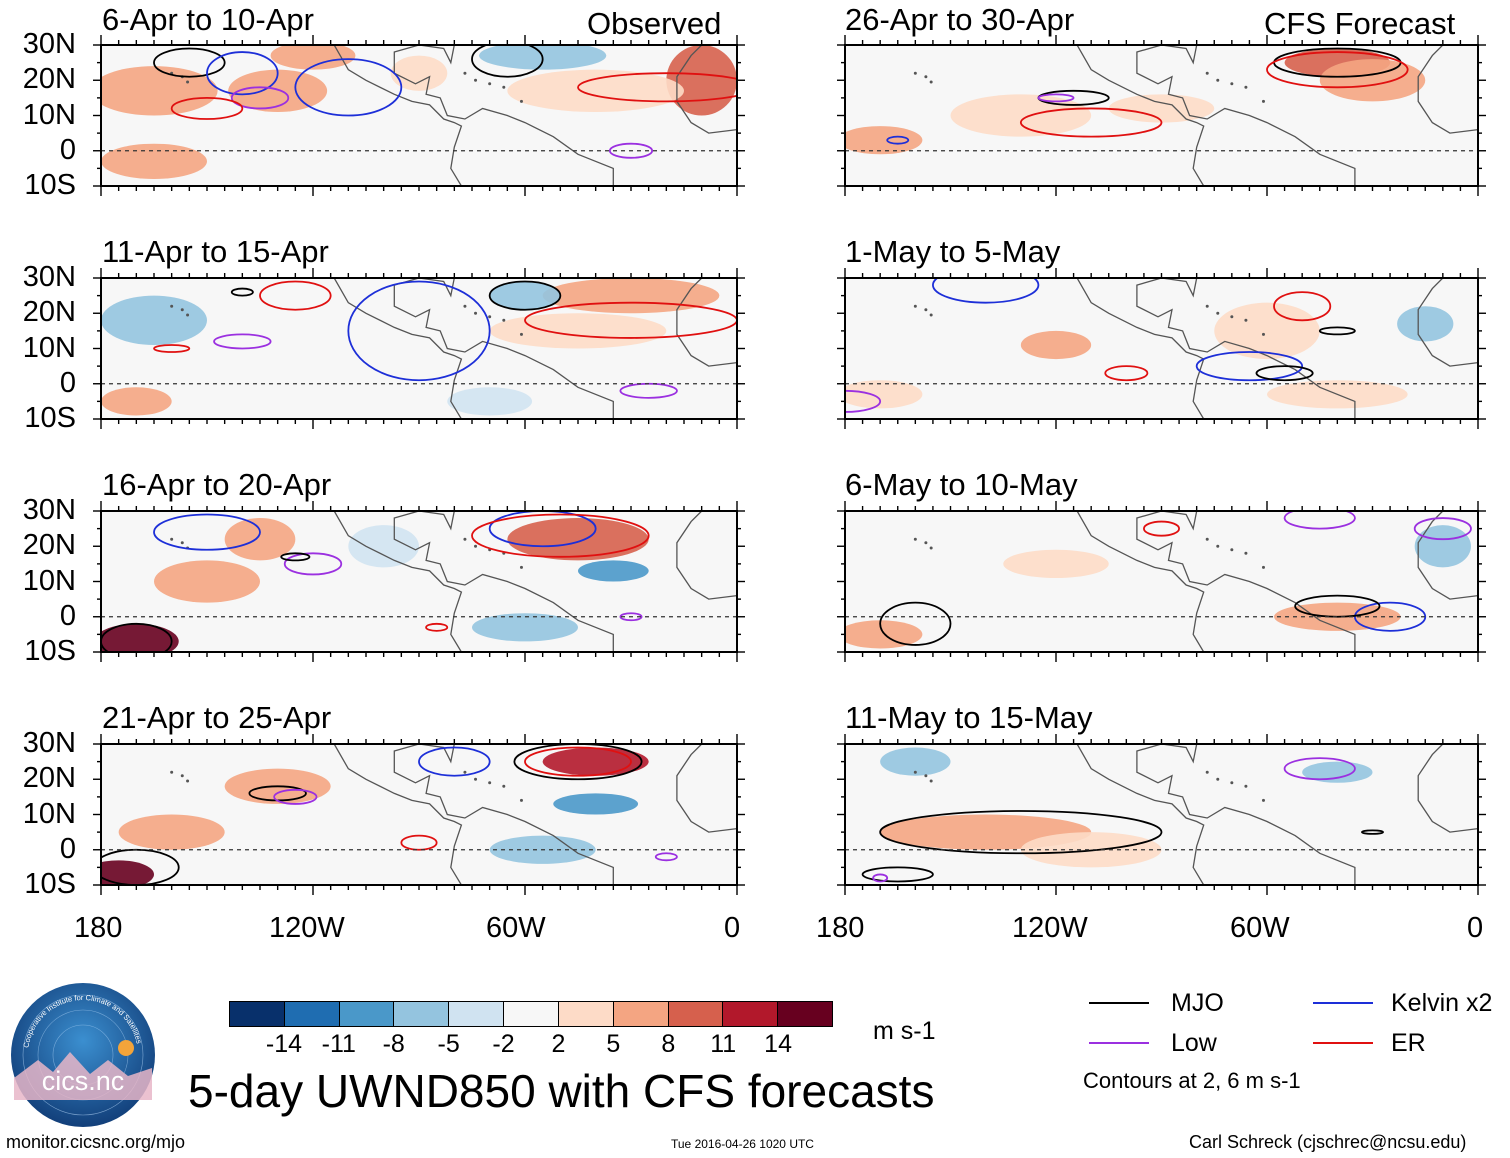 The height and width of the screenshot is (1158, 1510). What do you see at coordinates (49, 347) in the screenshot?
I see `lat-label: 10N` at bounding box center [49, 347].